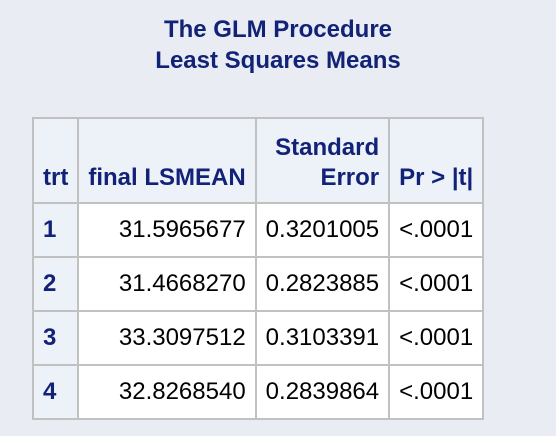 The height and width of the screenshot is (436, 556). I want to click on column-header-standard-error: Standard Error, so click(322, 160).